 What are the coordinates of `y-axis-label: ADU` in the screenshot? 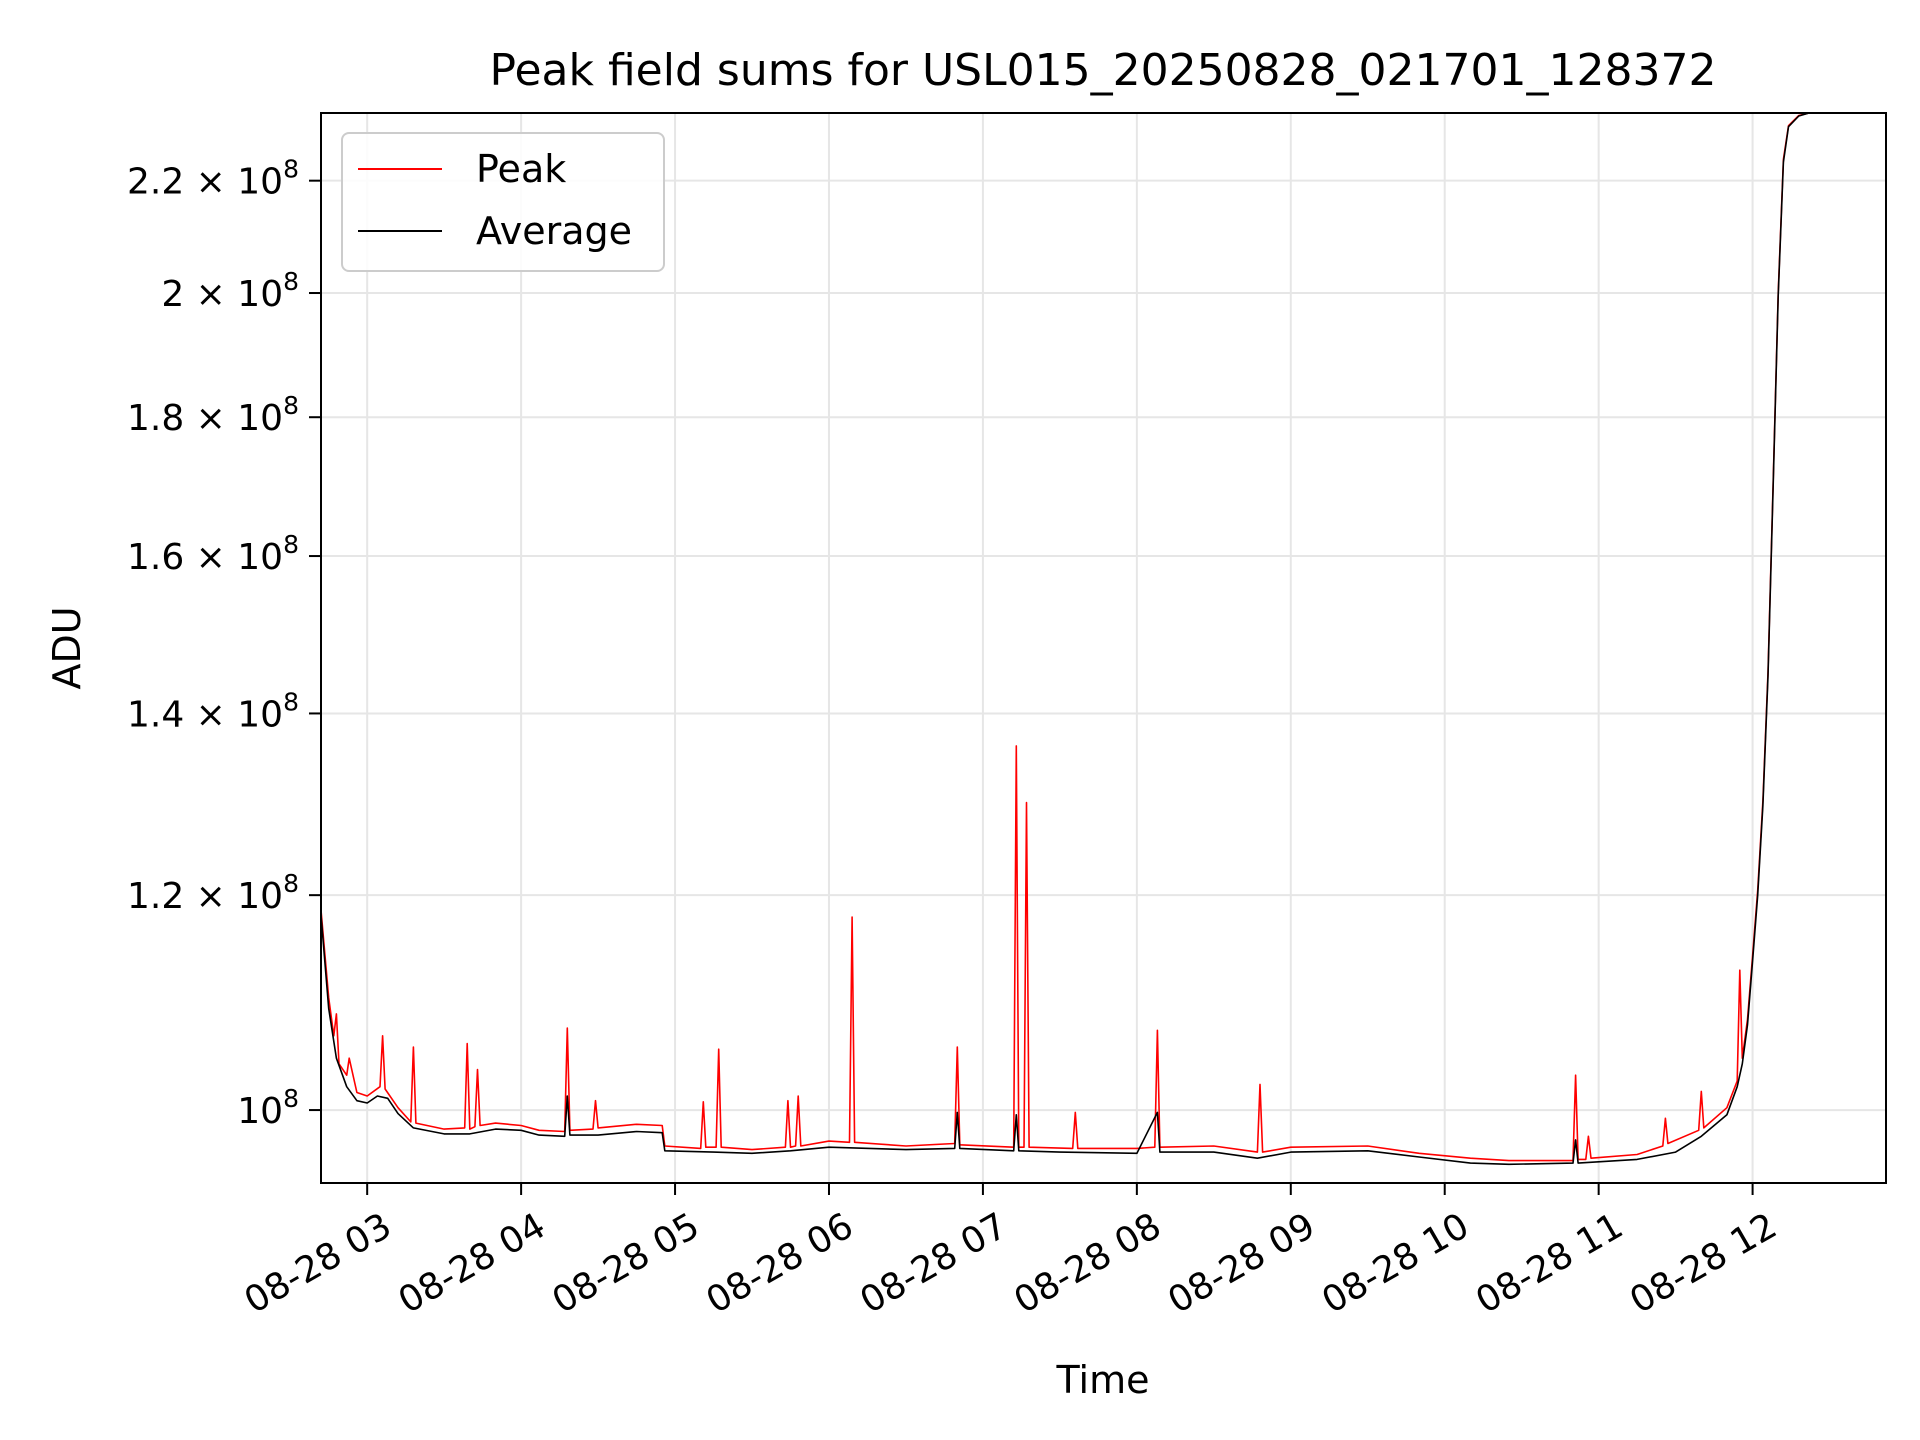 It's located at (67, 647).